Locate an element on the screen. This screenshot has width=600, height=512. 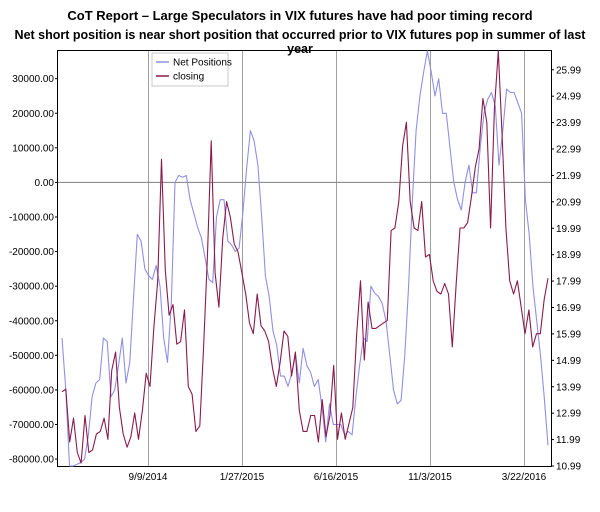
y-right-tick-label: 11.99 is located at coordinates (568, 440).